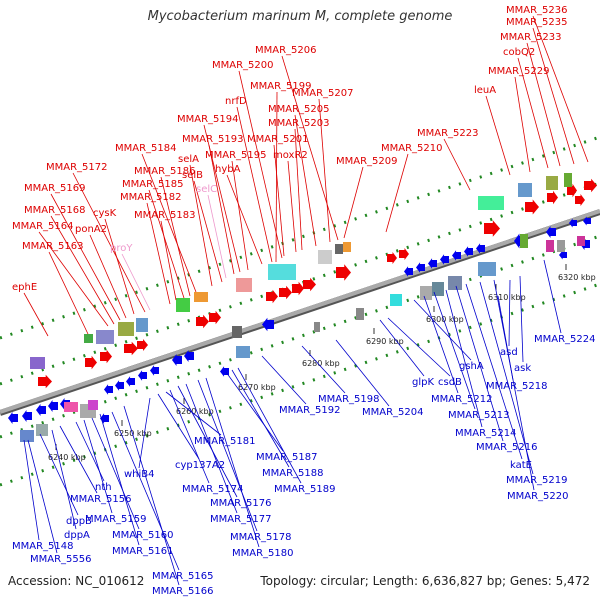  What do you see at coordinates (507, 297) in the screenshot?
I see `scale-label: 6310 kbp` at bounding box center [507, 297].